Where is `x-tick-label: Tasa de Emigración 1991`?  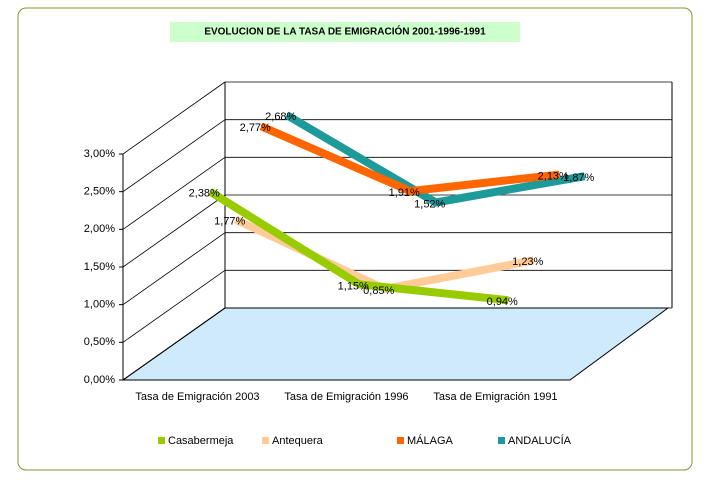 x-tick-label: Tasa de Emigración 1991 is located at coordinates (495, 397).